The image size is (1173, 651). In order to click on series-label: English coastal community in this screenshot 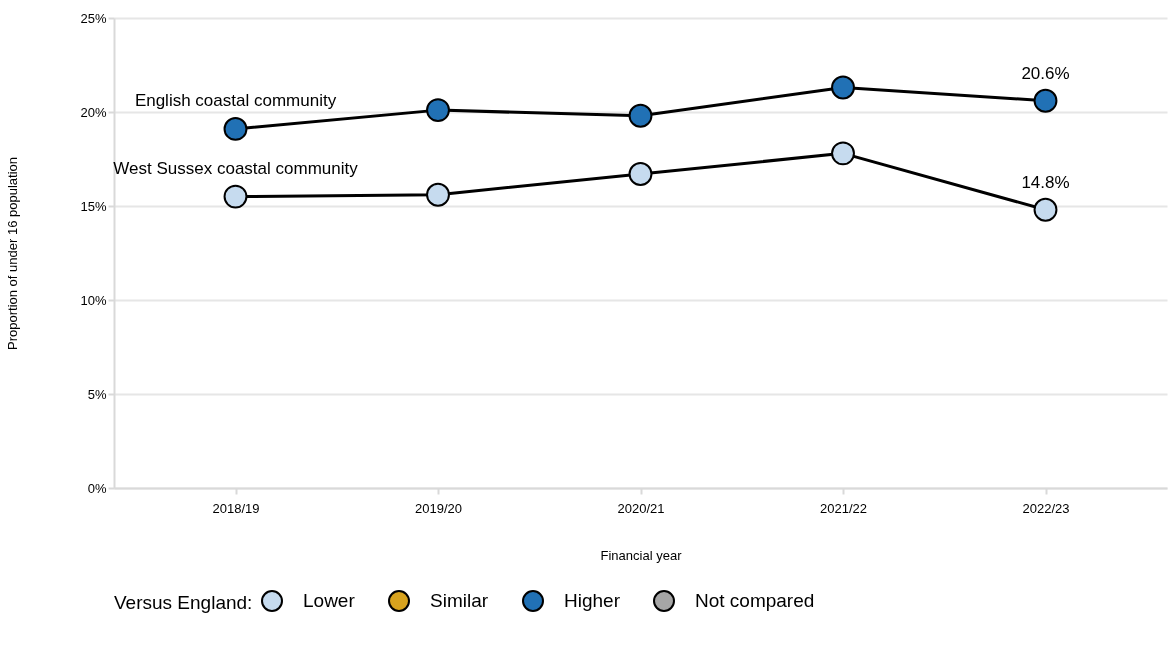, I will do `click(235, 100)`.